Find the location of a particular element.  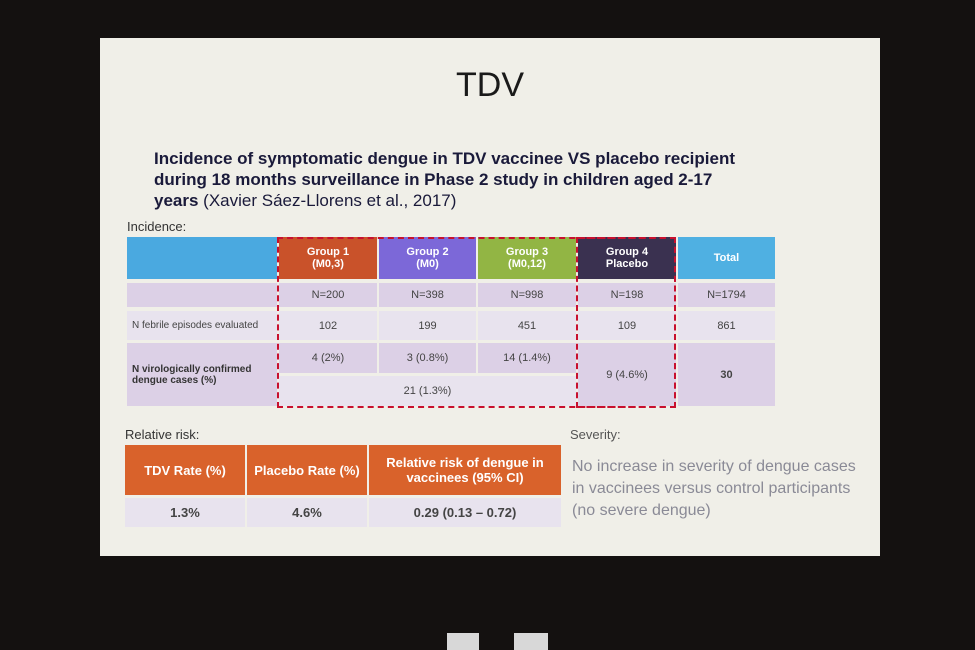

header-cell: Group 4 Placebo is located at coordinates (627, 258).